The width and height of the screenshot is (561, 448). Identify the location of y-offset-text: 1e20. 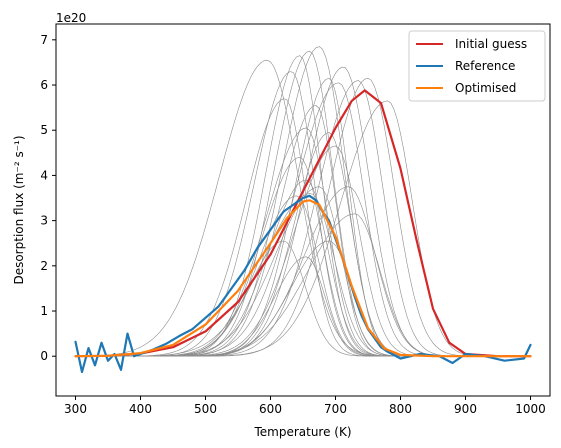
(71, 18).